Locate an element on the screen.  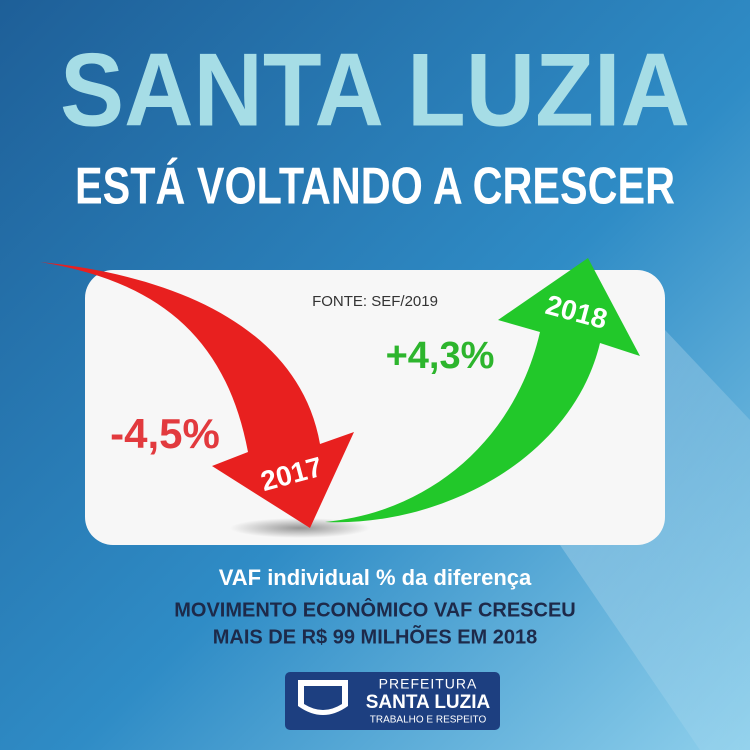
logo-motto: TRABALHO E RESPEITO is located at coordinates (428, 720).